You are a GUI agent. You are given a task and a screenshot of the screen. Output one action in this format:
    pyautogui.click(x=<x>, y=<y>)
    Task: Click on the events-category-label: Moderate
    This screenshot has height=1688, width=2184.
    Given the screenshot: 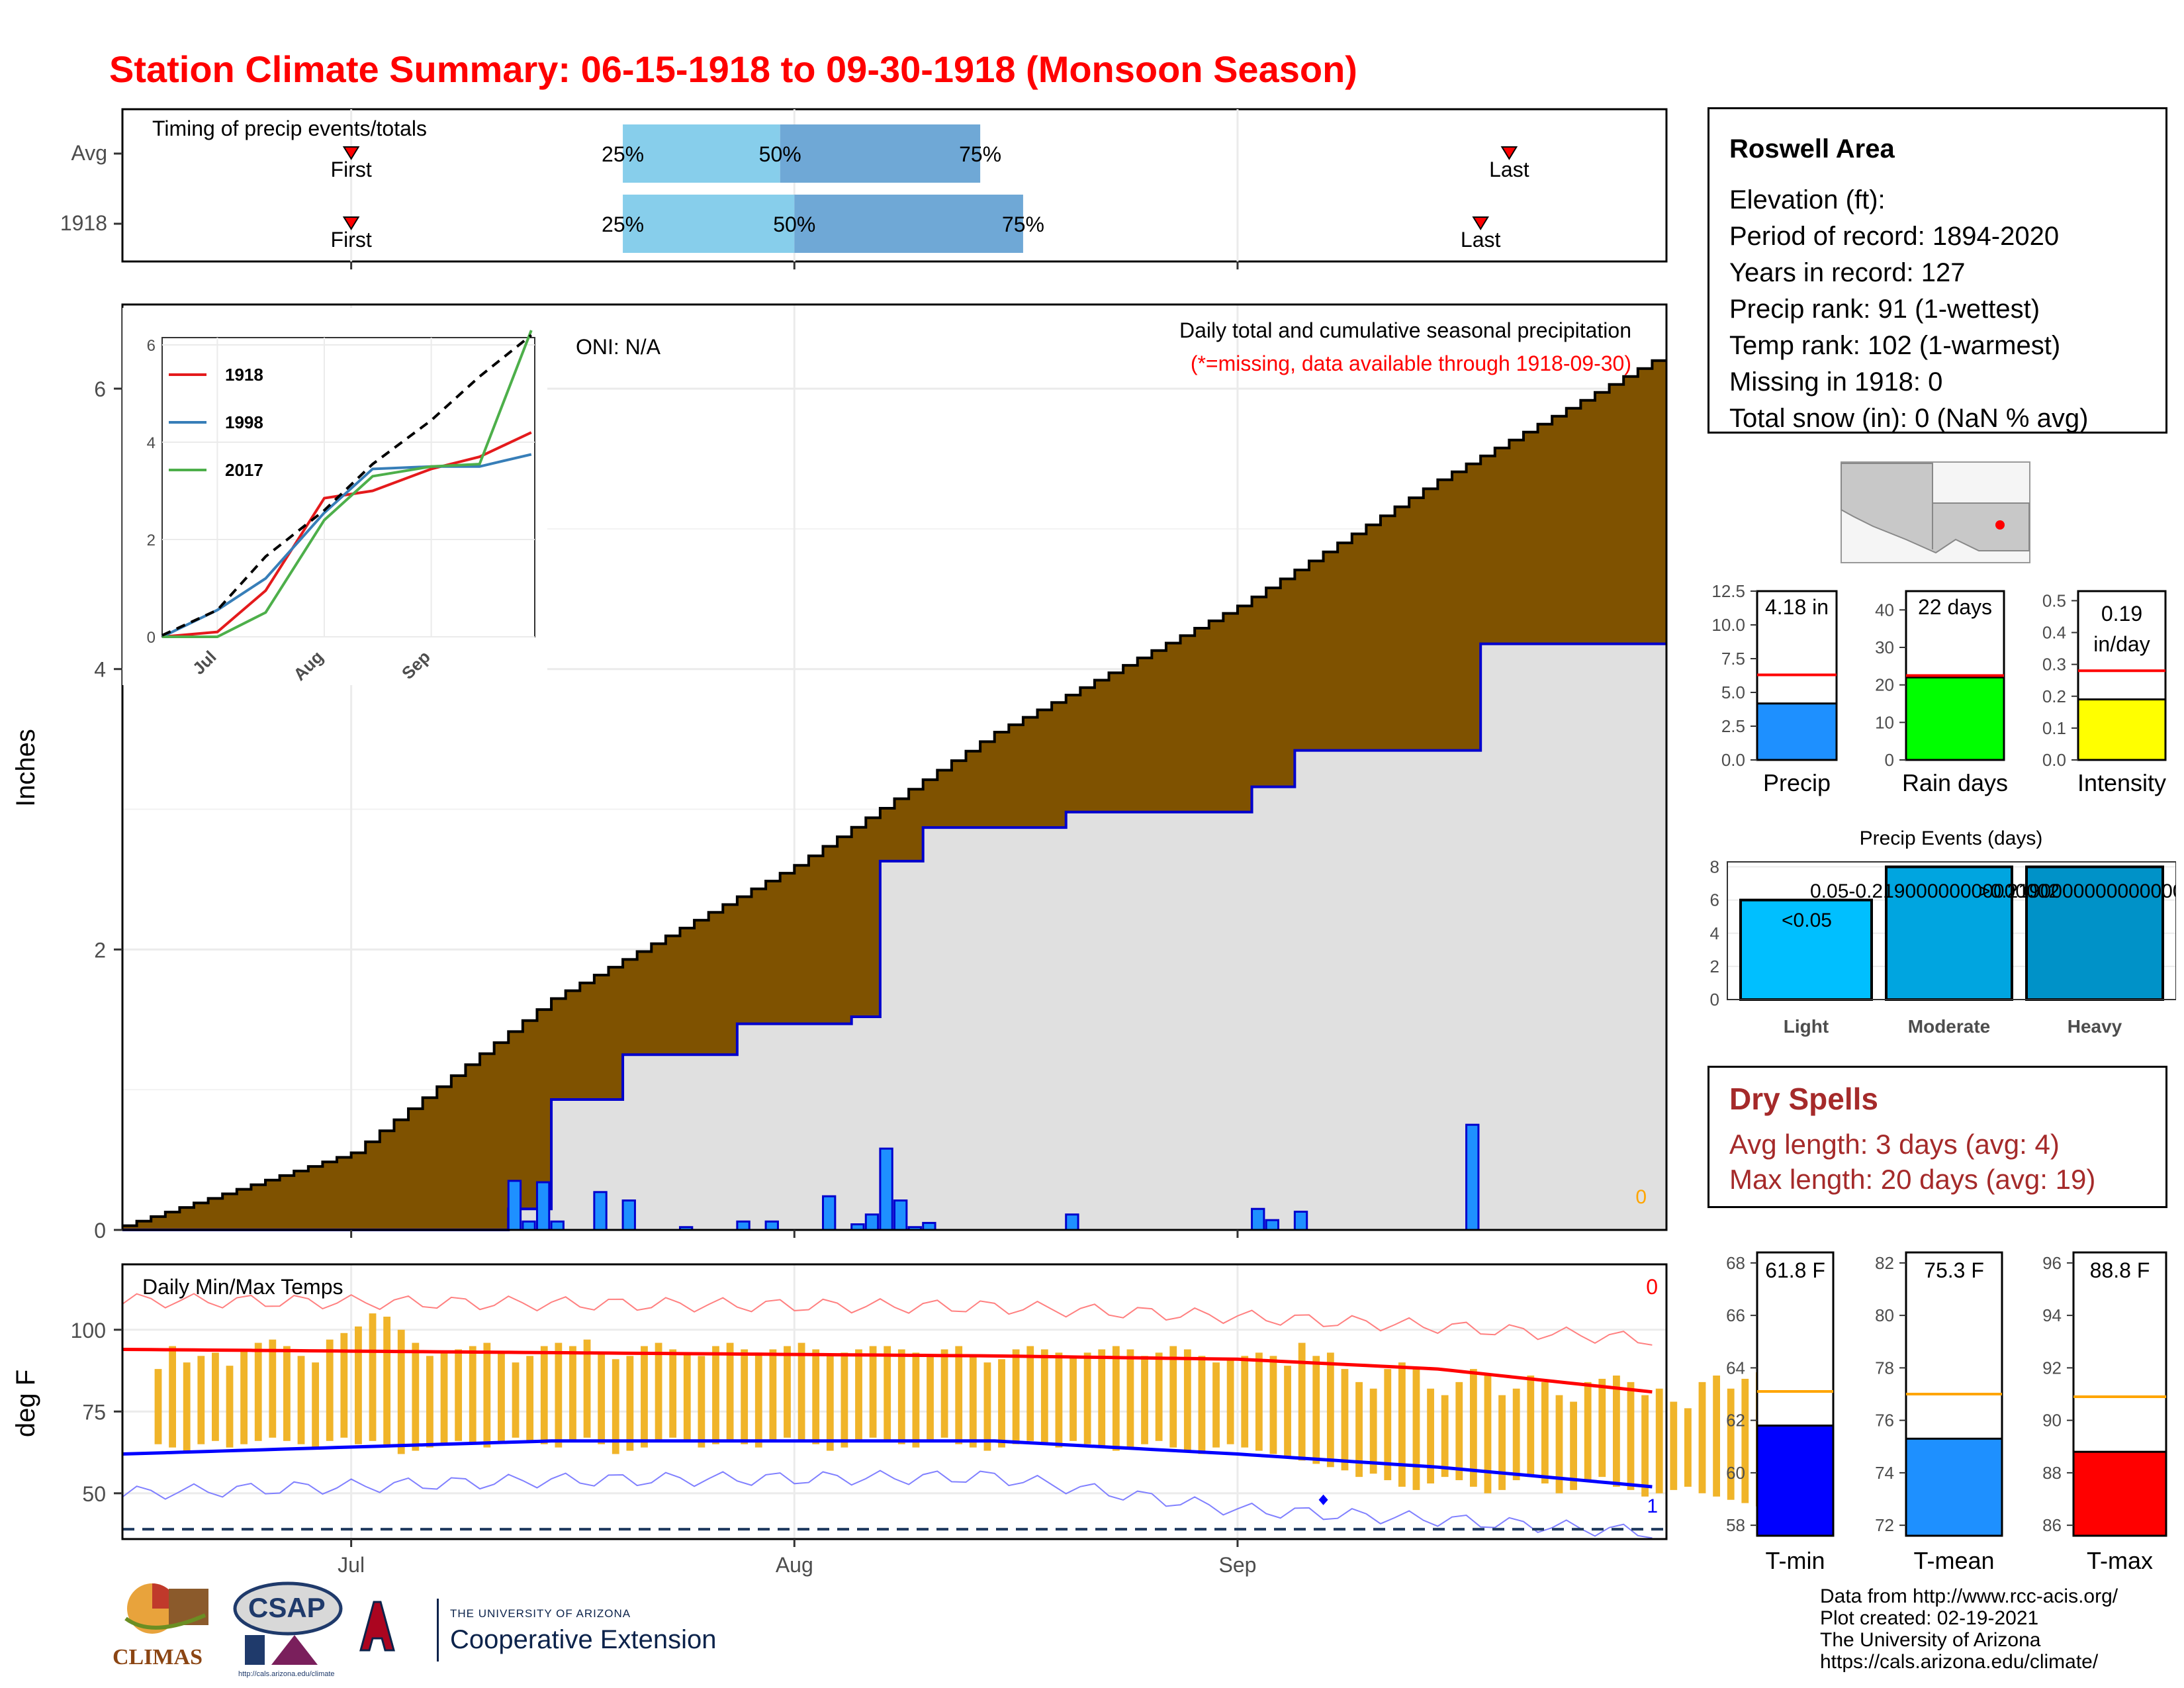 What is the action you would take?
    pyautogui.click(x=1949, y=1026)
    